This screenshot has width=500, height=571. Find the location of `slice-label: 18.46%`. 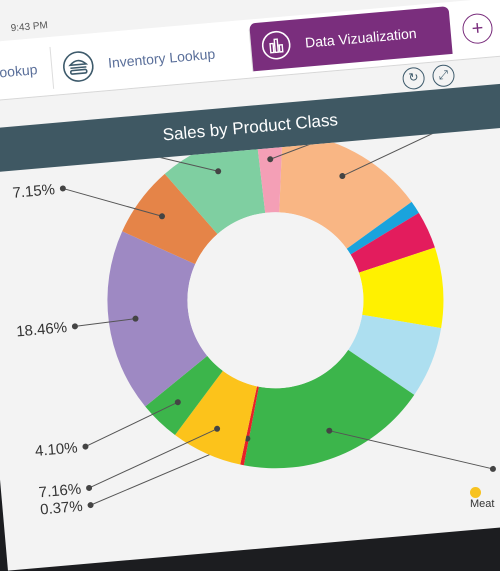

slice-label: 18.46% is located at coordinates (42, 329).